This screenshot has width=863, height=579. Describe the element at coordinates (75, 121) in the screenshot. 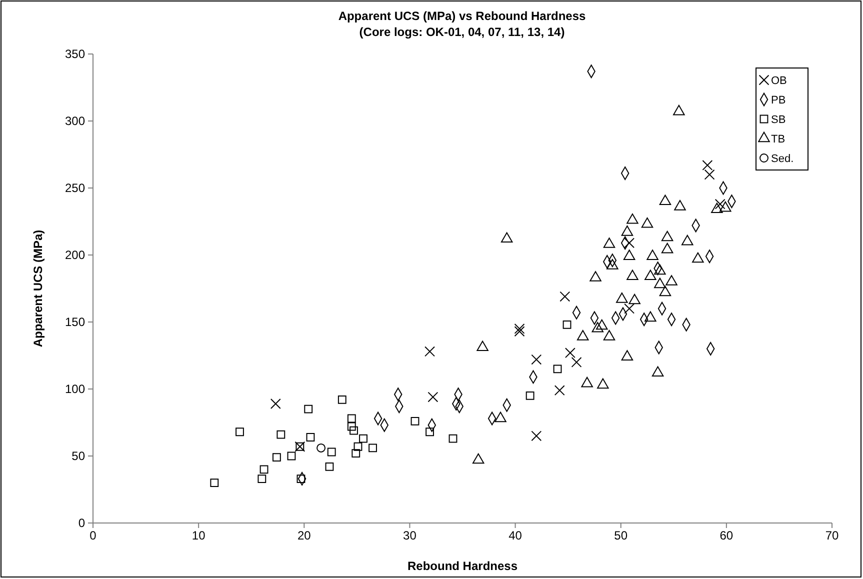

I see `y-tick-label: 300` at that location.